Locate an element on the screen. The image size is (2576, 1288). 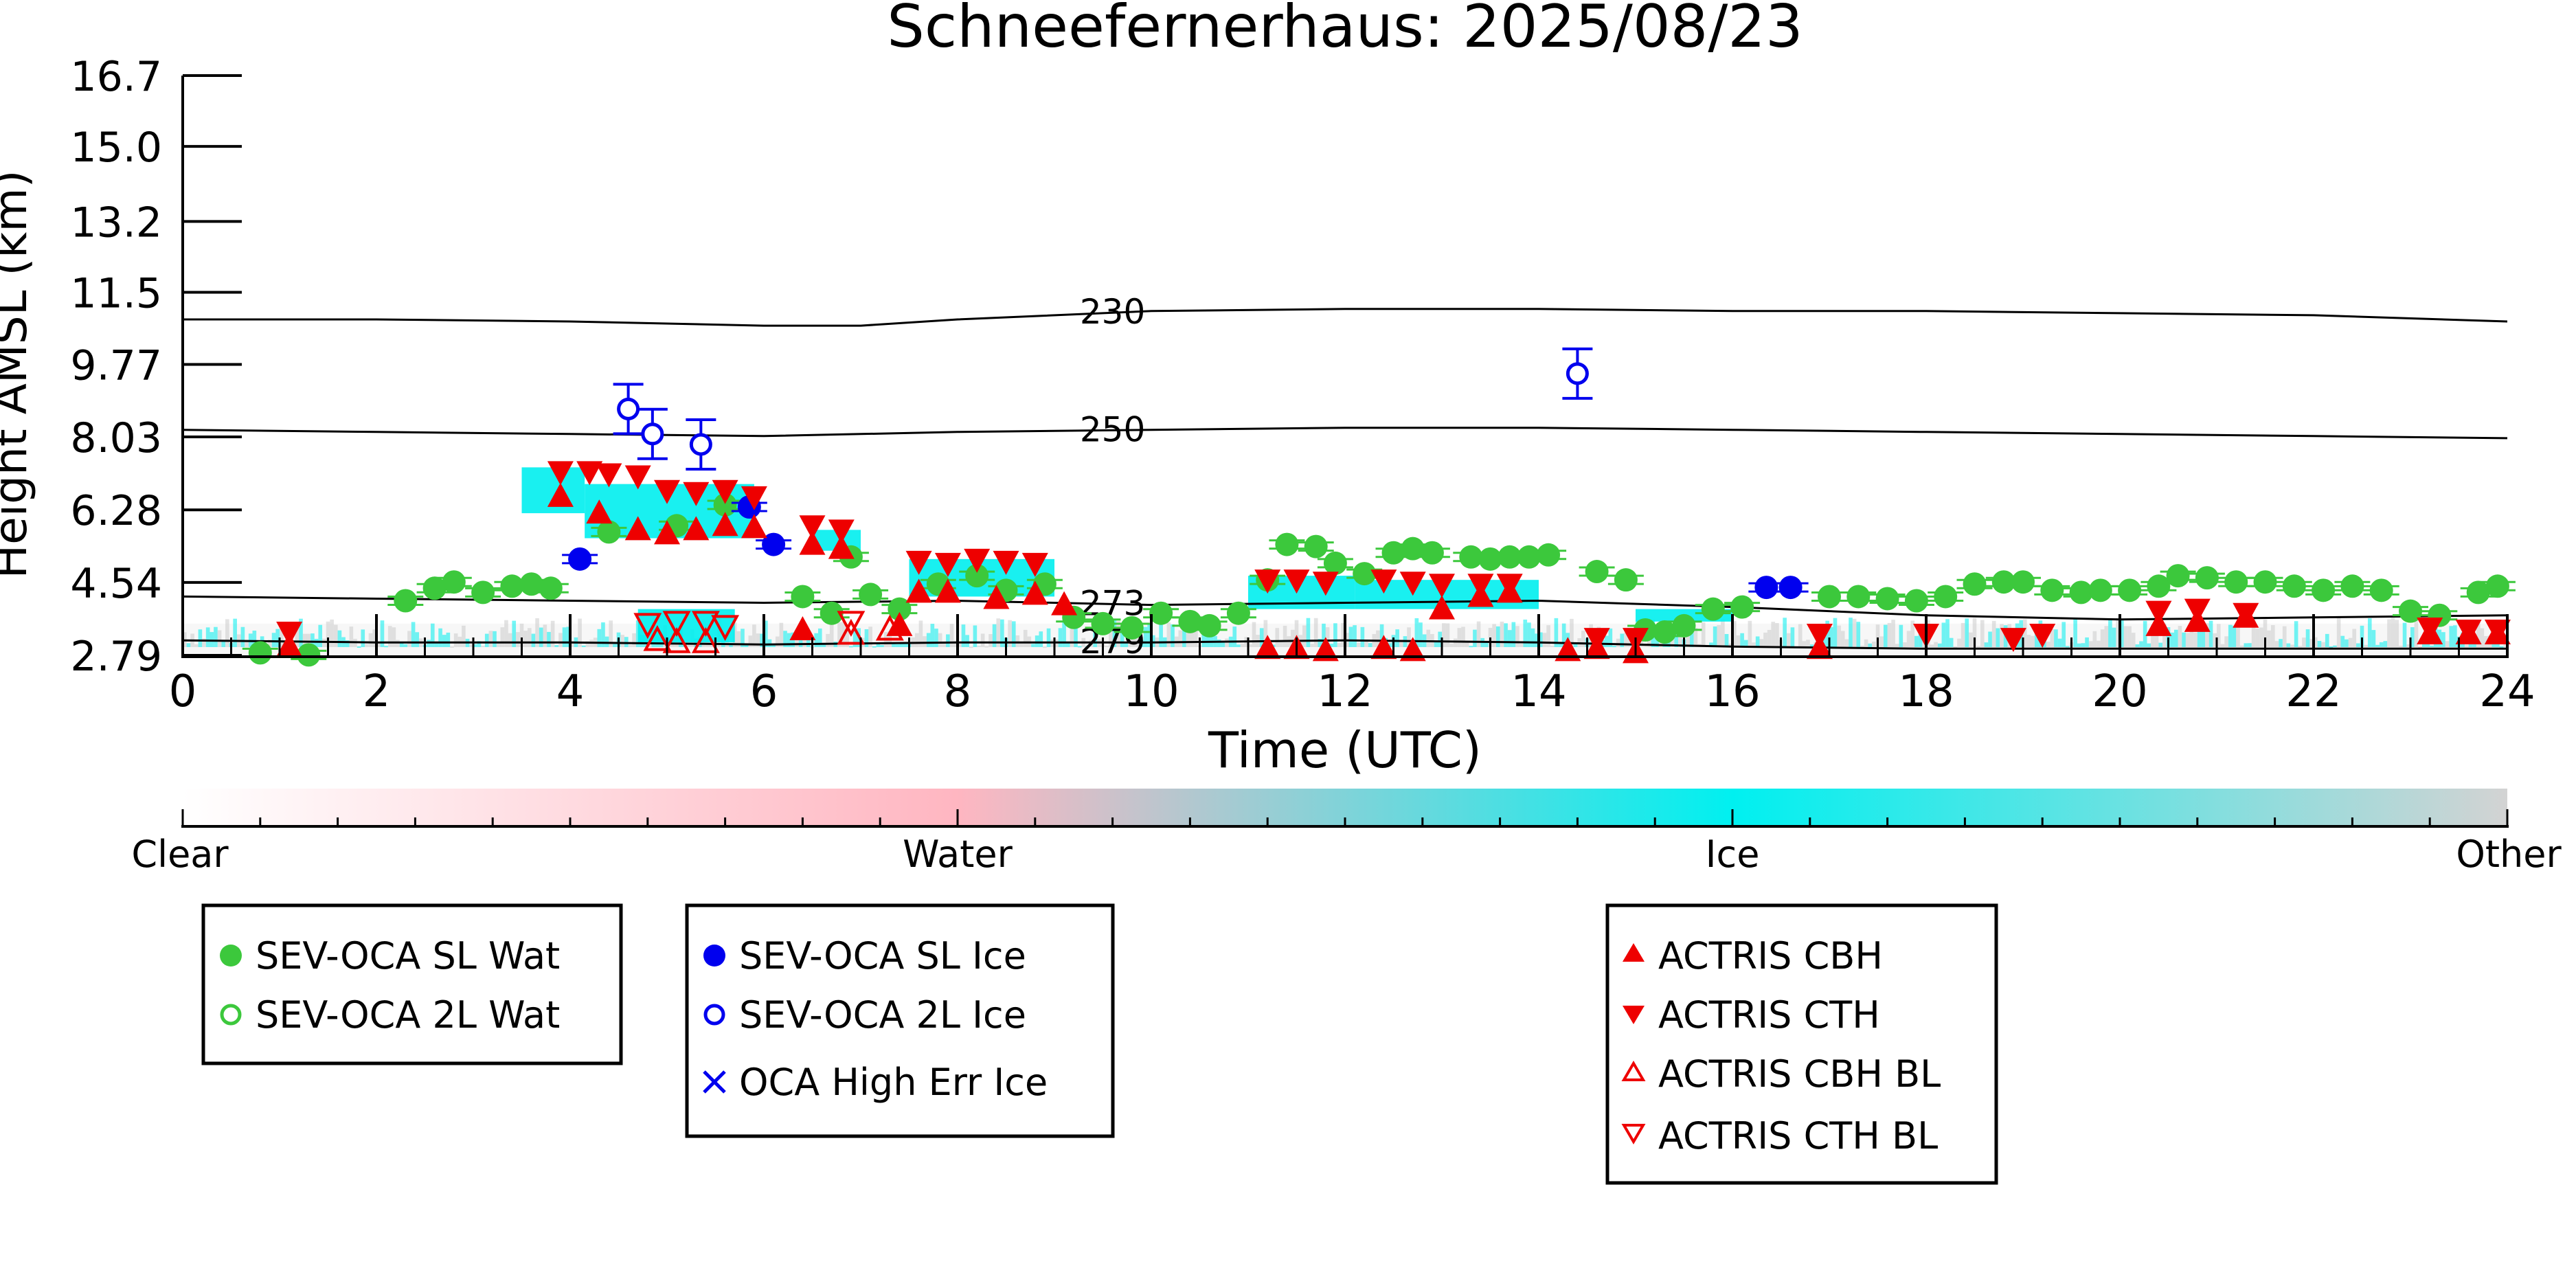
x-tick-label: 0 is located at coordinates (183, 691).